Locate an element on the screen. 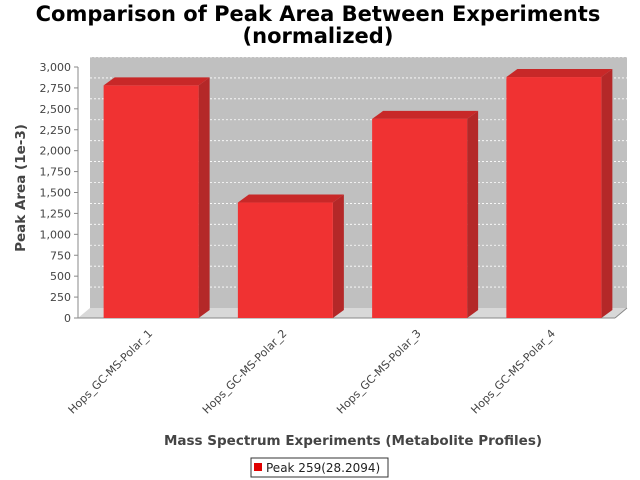  y-tick-label: 1,500 is located at coordinates (56, 193).